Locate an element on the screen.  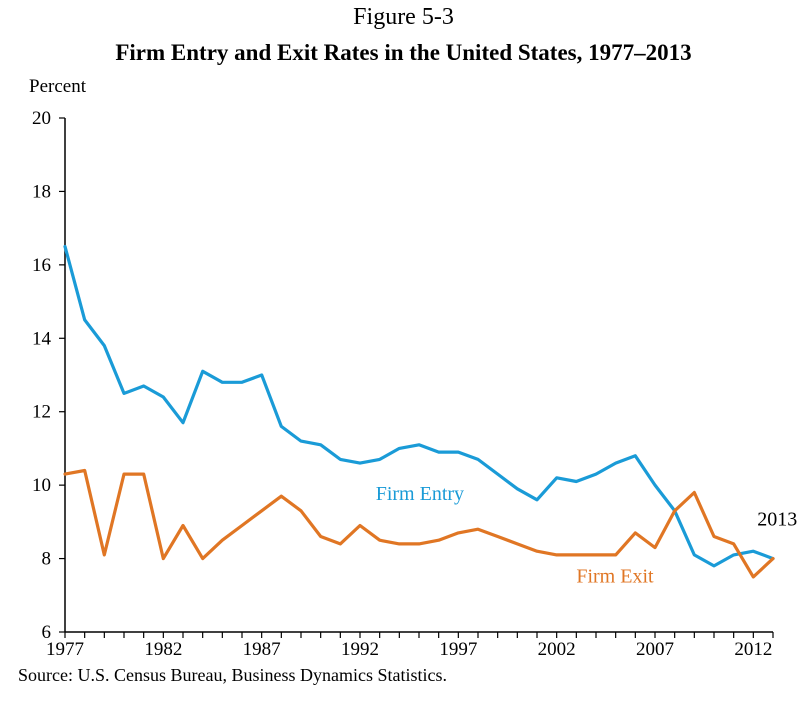
y-axis-unit-label: Percent is located at coordinates (57, 86).